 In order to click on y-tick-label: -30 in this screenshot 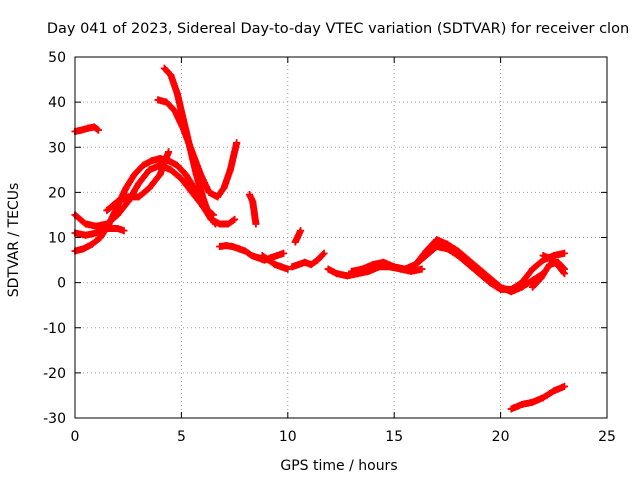, I will do `click(54, 419)`.